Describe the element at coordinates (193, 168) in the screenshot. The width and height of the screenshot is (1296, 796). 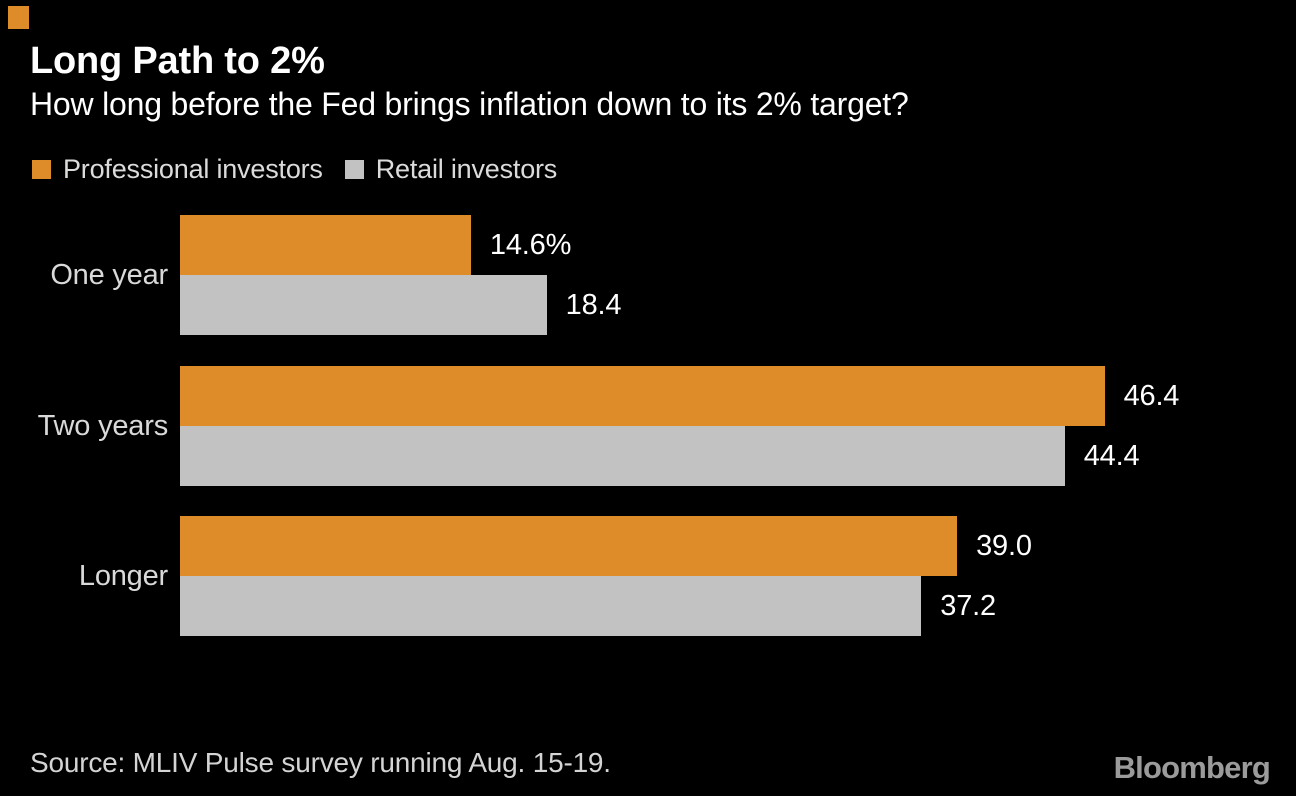
I see `legend-label-professional: Professional investors` at that location.